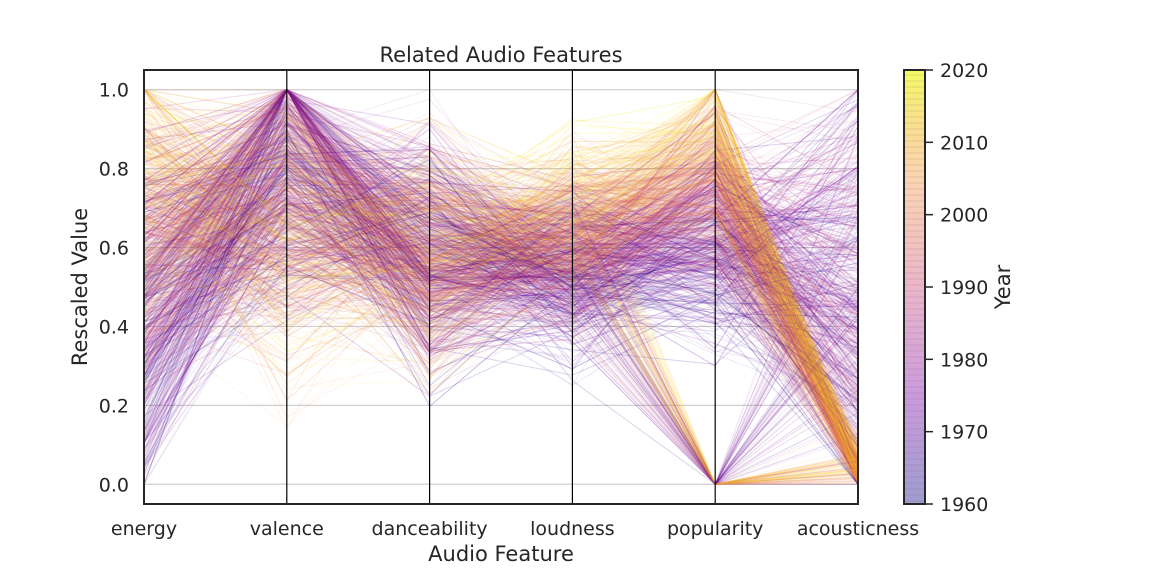  I want to click on y-tick-label: 0.6, so click(114, 249).